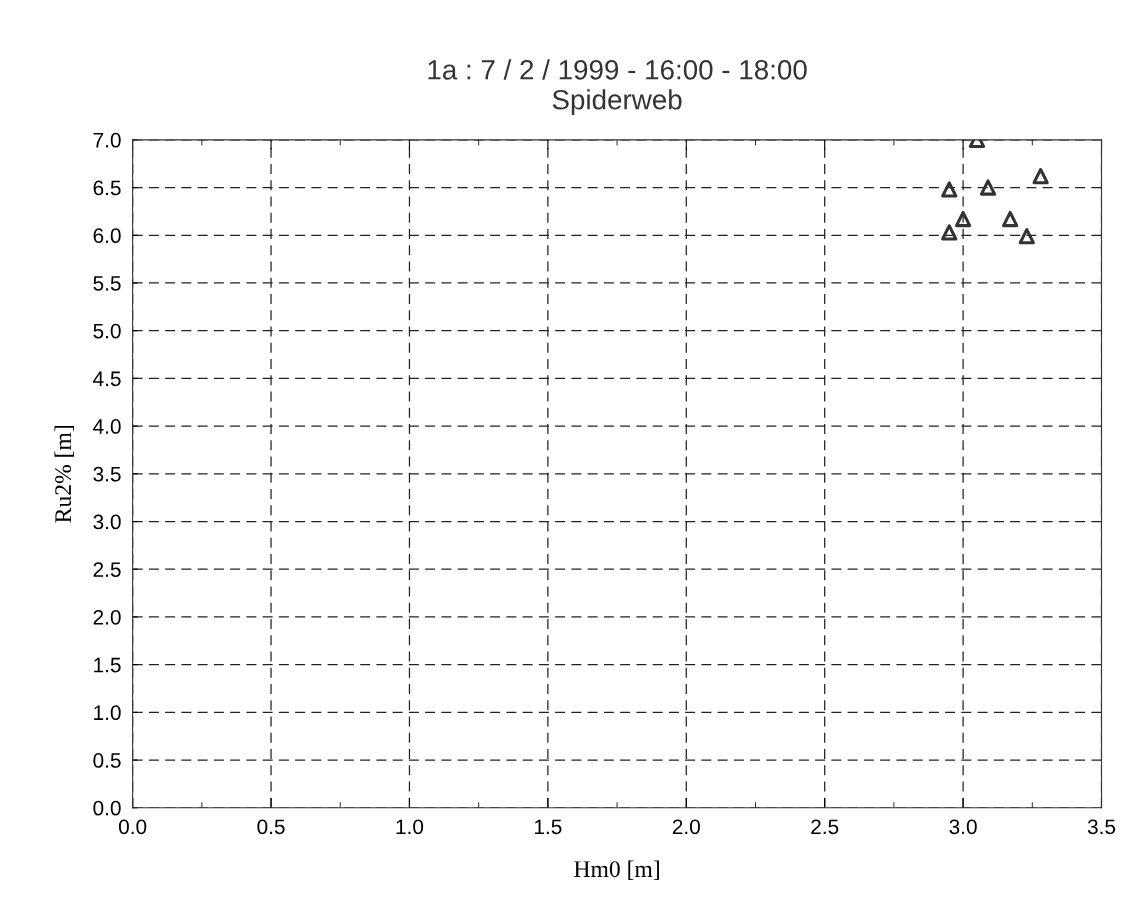 The height and width of the screenshot is (920, 1124). I want to click on x-tick-label: 3.5, so click(1101, 827).